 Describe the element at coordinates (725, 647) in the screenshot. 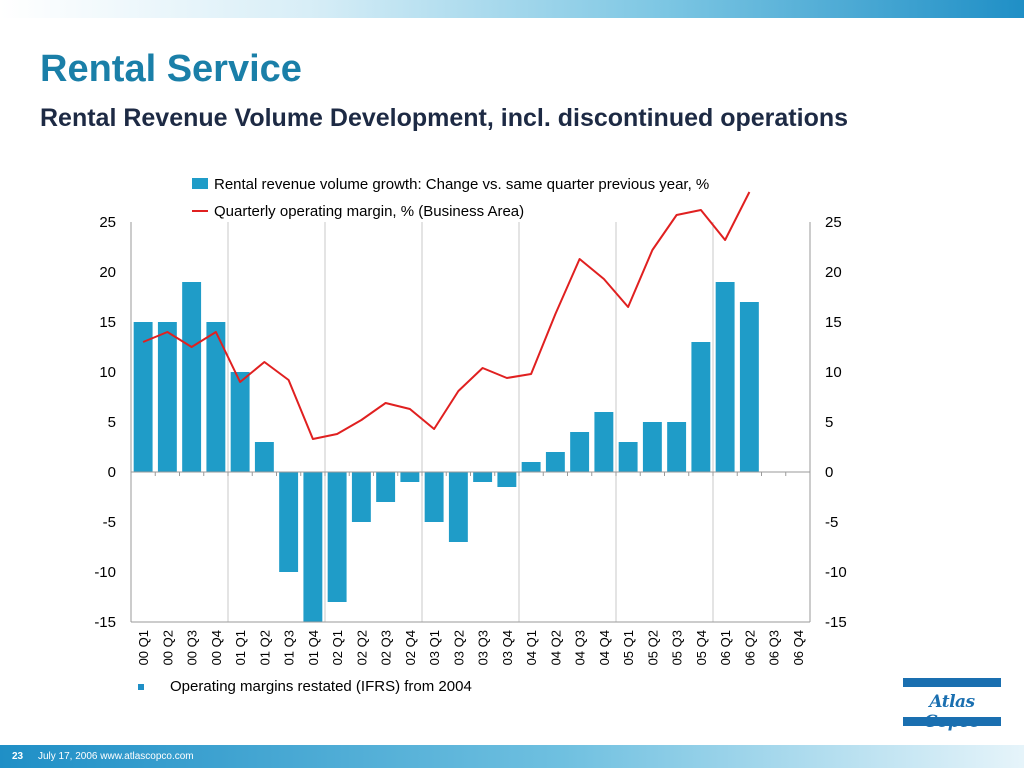

I see `x-tick-label: 06 Q1` at that location.